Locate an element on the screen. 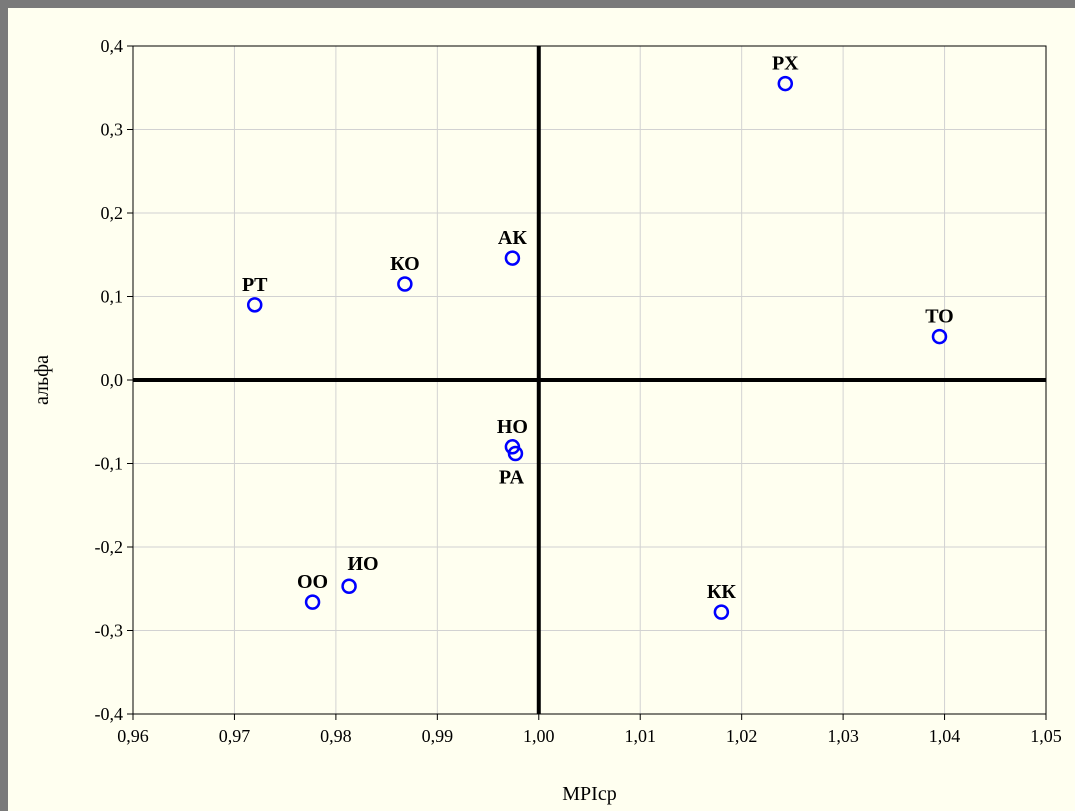  data-point-label: КО is located at coordinates (405, 264).